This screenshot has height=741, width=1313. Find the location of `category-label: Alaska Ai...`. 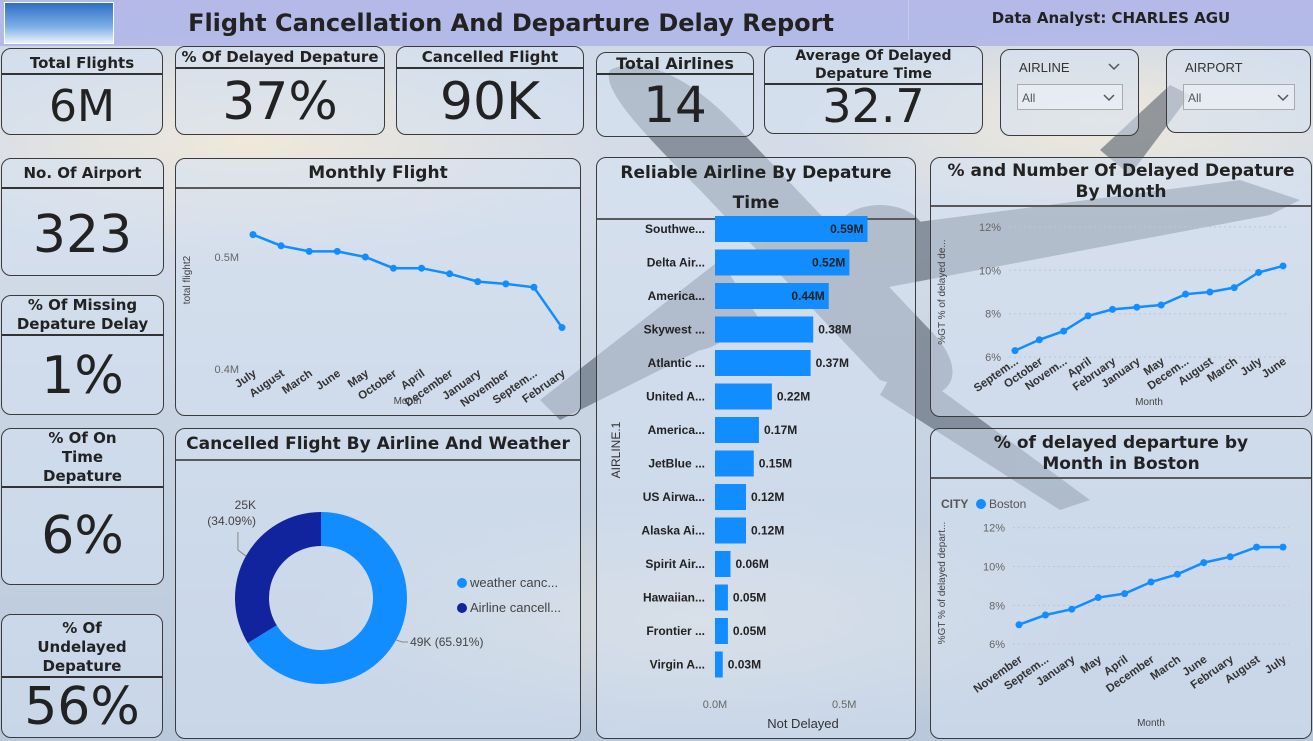

category-label: Alaska Ai... is located at coordinates (673, 531).